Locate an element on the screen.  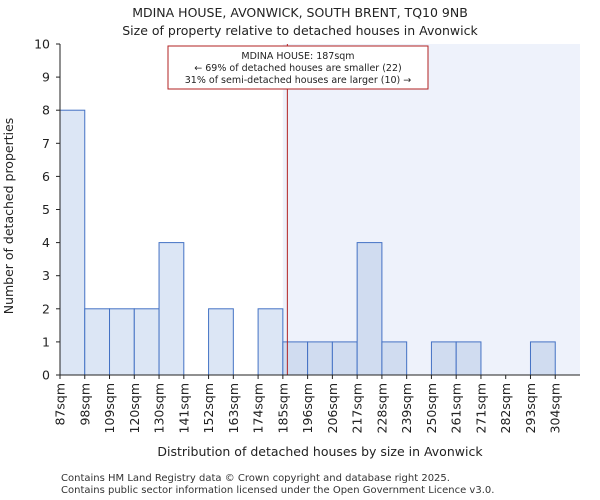
y-tick-label: 5 is located at coordinates (46, 209).